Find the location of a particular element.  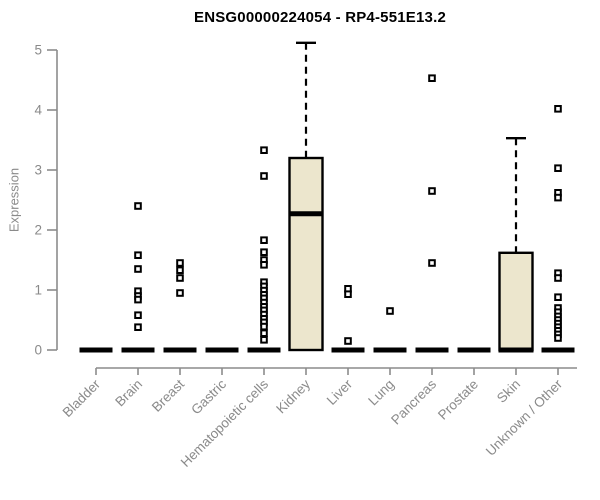

x-tick-label: Prostate is located at coordinates (458, 400).